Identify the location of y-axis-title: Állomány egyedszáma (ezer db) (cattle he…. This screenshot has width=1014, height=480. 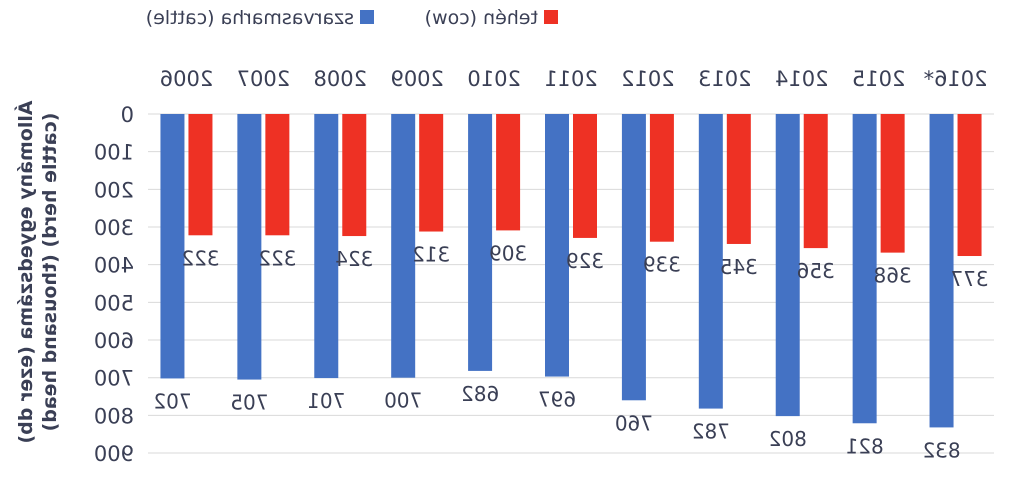
(37, 271).